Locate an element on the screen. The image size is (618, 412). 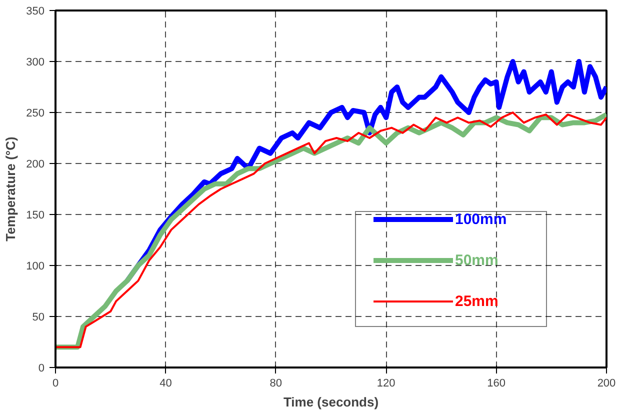
y-tick-label: 350 is located at coordinates (35, 12).